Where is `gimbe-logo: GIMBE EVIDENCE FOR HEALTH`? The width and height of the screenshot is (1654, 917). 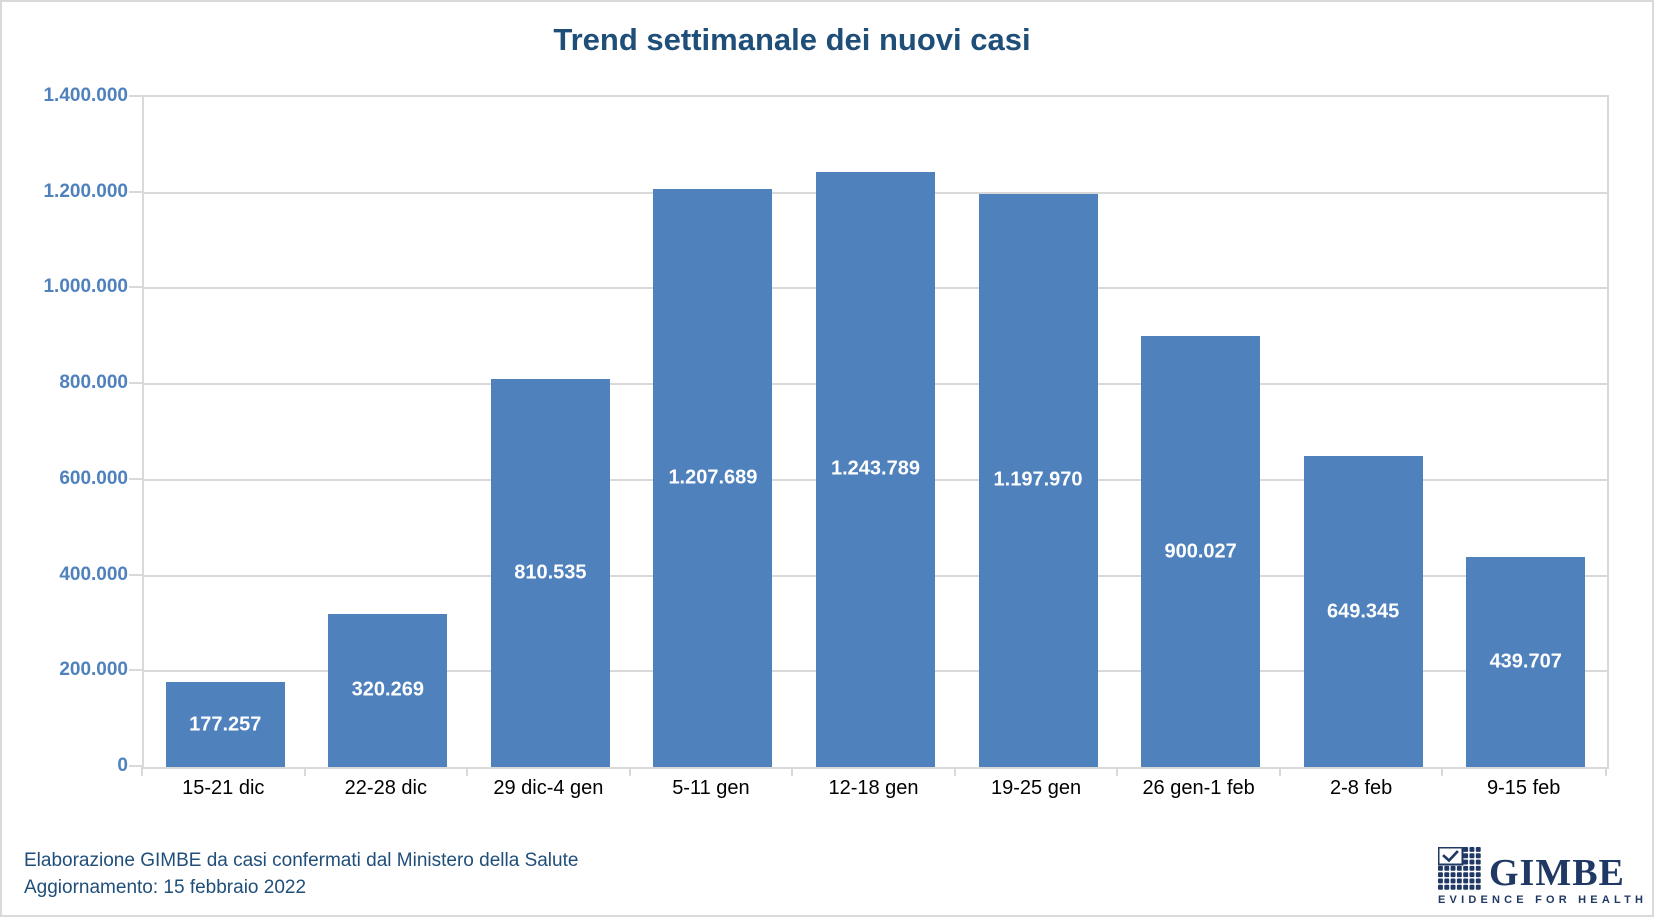 gimbe-logo: GIMBE EVIDENCE FOR HEALTH is located at coordinates (1543, 876).